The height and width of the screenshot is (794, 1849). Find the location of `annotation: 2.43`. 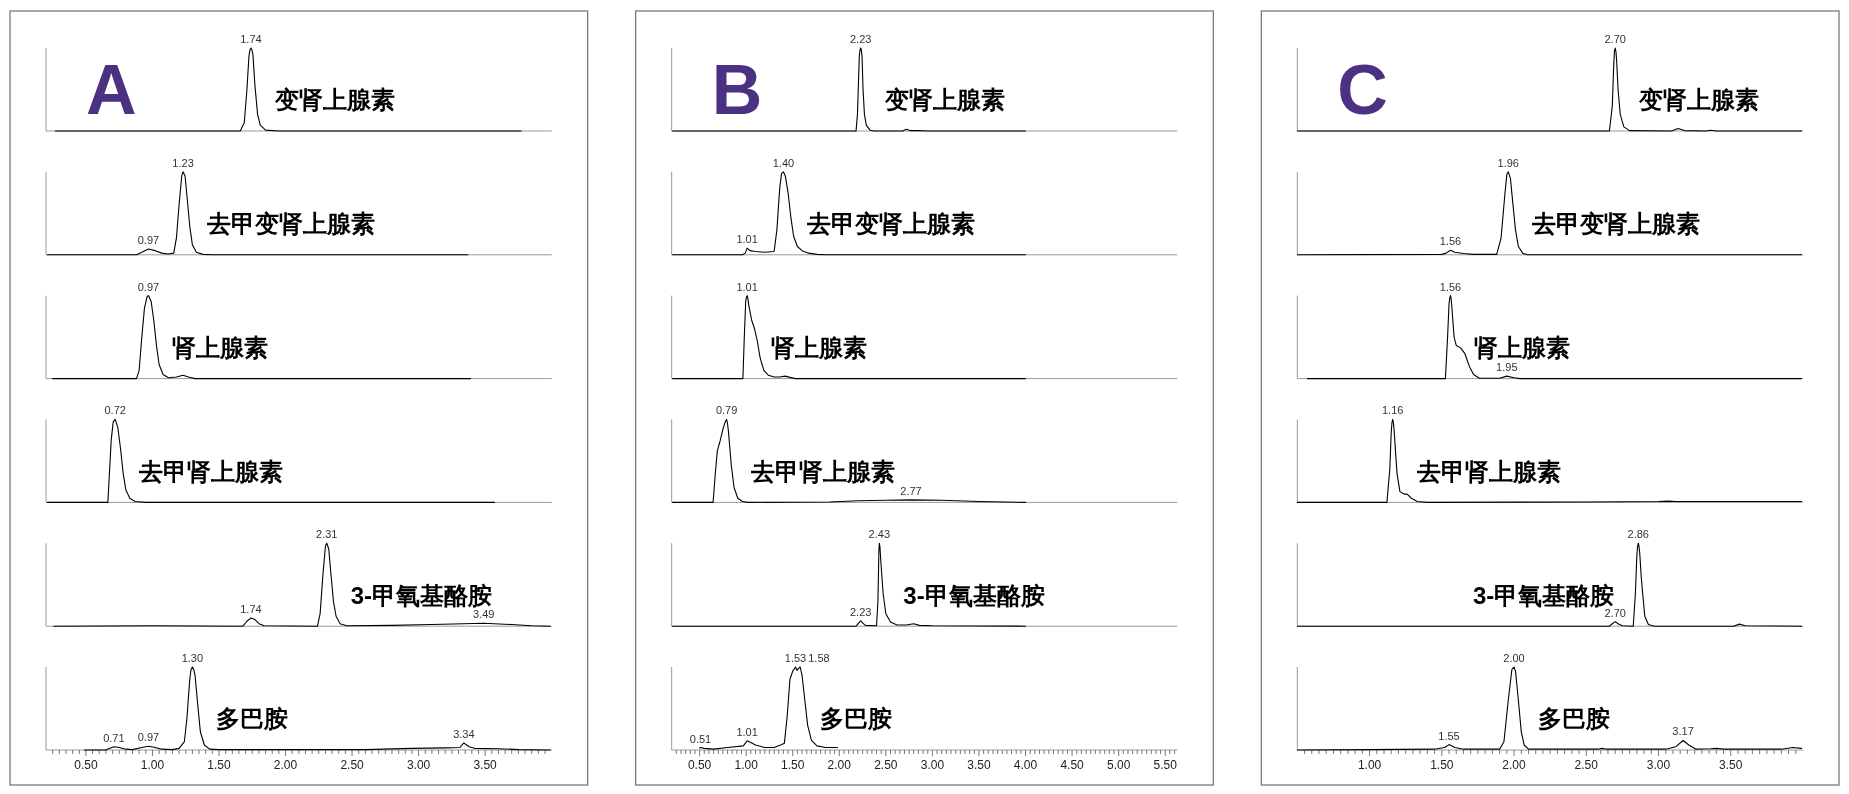

annotation: 2.43 is located at coordinates (879, 534).